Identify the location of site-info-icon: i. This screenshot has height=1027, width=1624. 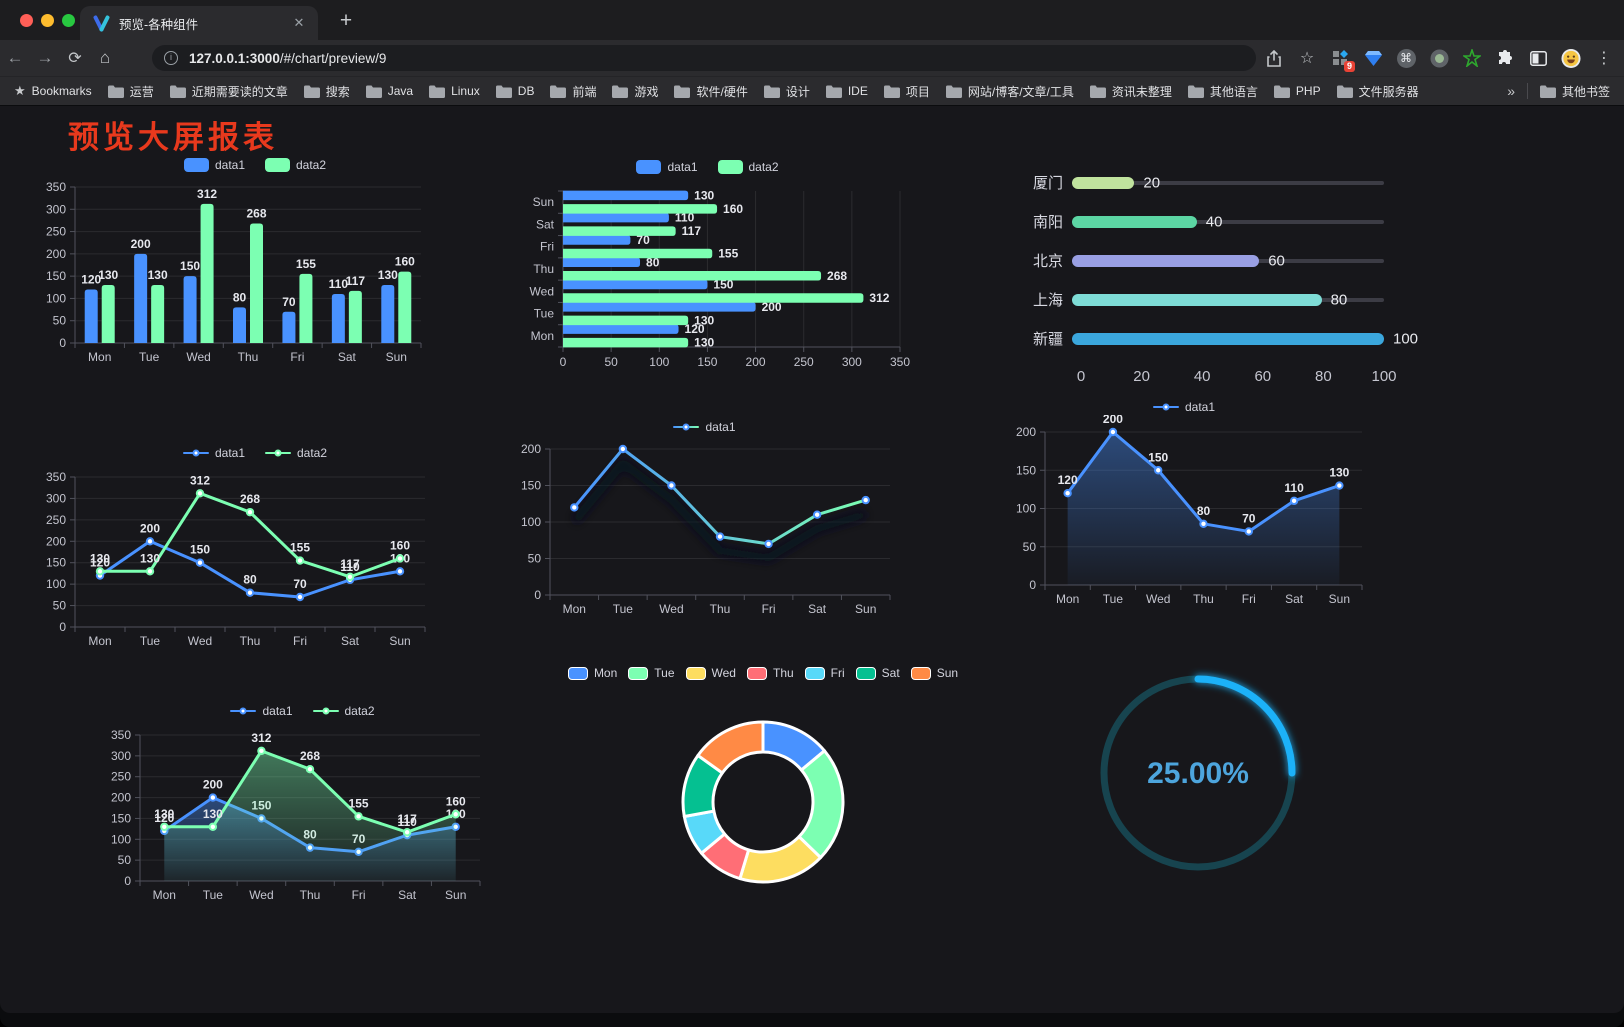
(171, 58).